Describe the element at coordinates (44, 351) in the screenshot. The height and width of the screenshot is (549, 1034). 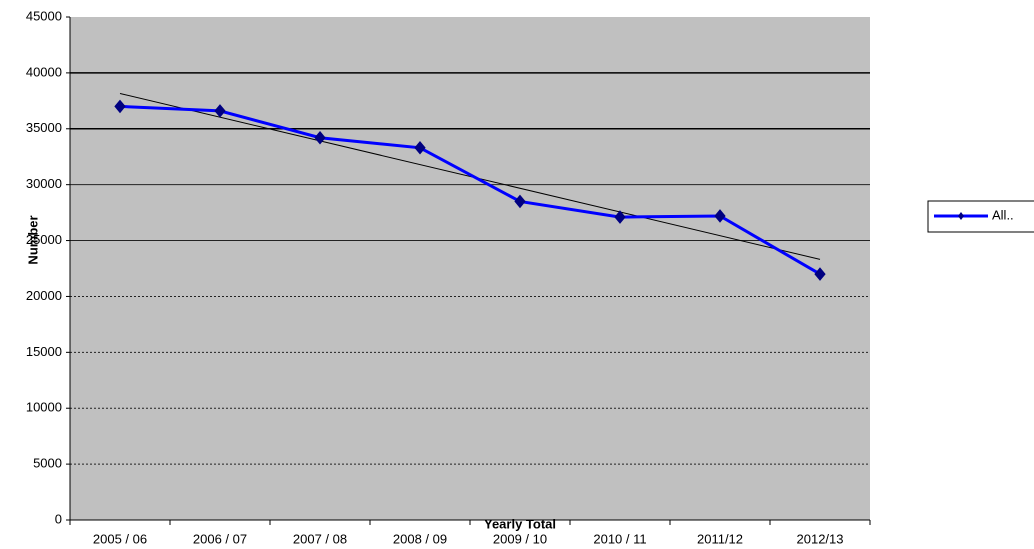
I see `y-tick-label: 15000` at that location.